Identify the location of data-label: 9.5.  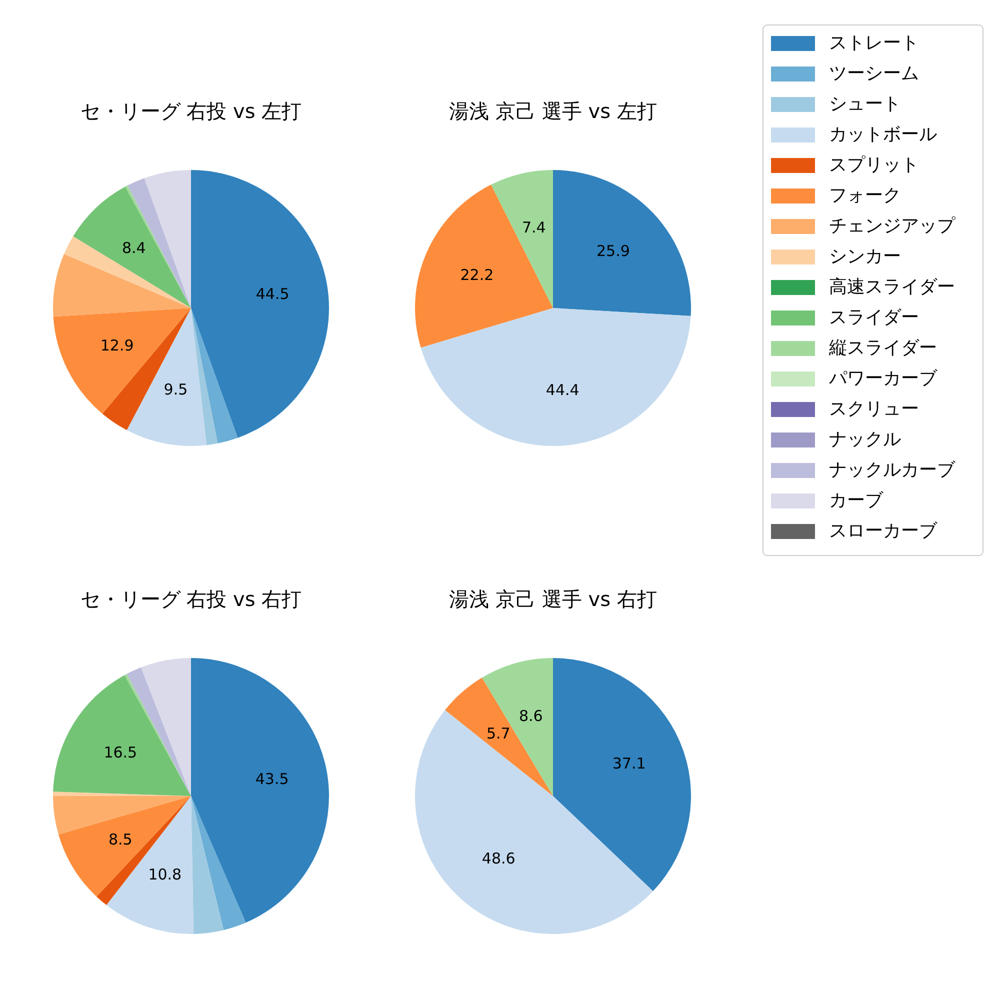
(176, 389).